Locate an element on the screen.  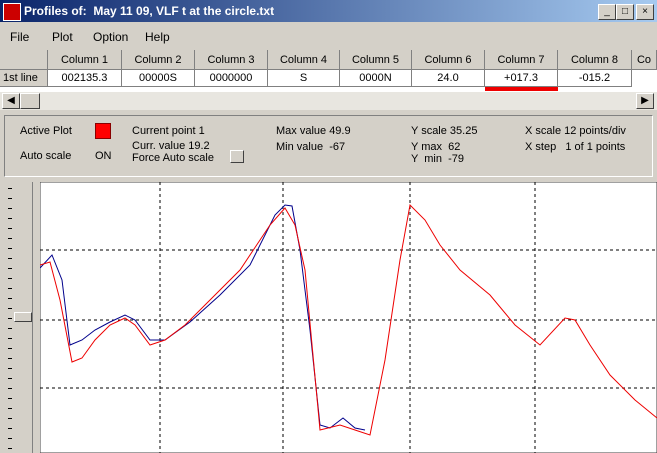
column-header: Co is located at coordinates (644, 60).